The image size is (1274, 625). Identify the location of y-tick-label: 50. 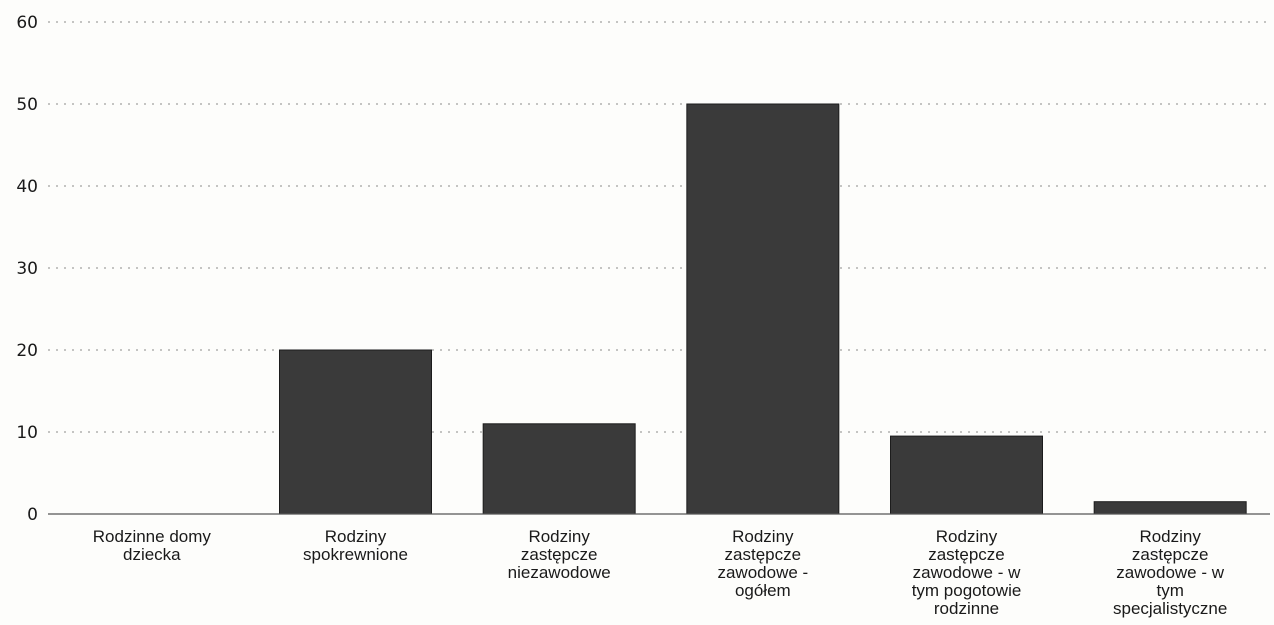
(27, 105).